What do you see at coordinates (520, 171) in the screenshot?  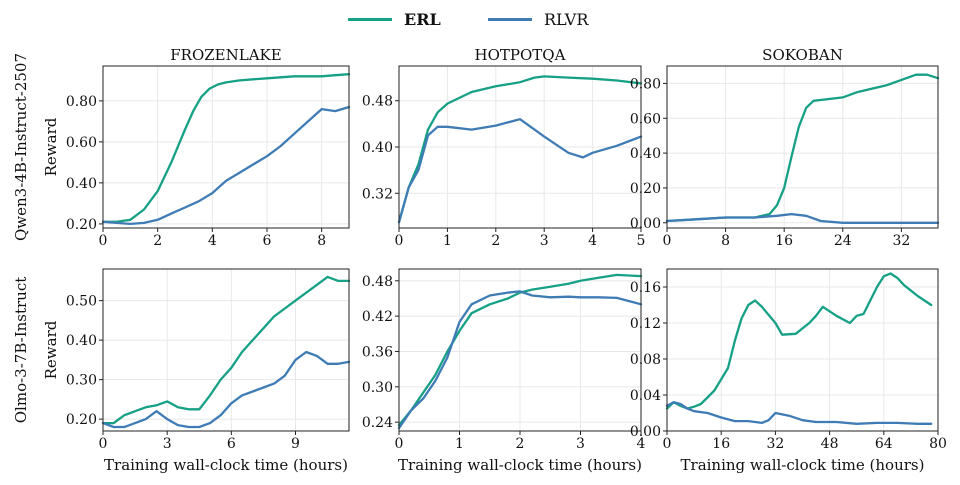 I see `panel-2-series-rlvr` at bounding box center [520, 171].